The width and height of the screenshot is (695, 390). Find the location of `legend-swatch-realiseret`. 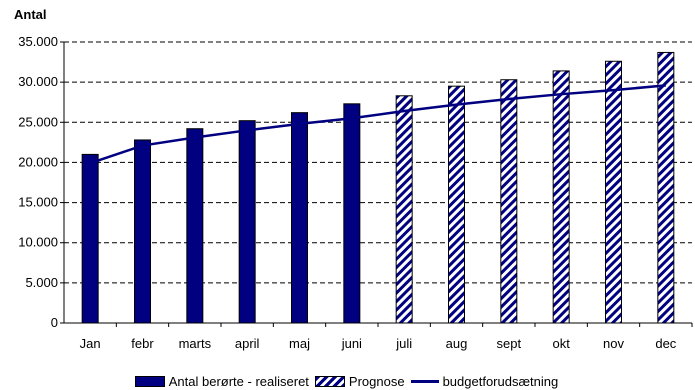

legend-swatch-realiseret is located at coordinates (149, 381).